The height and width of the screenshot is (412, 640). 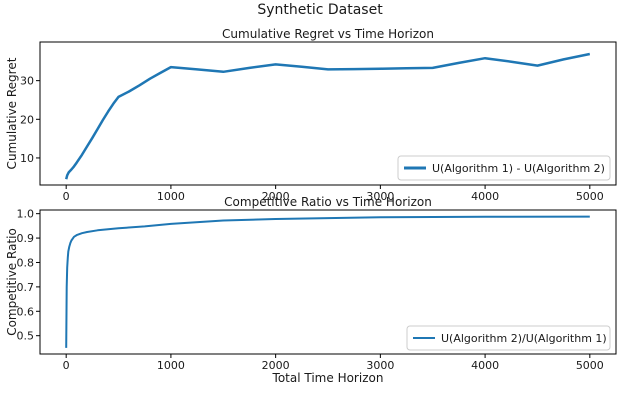 I want to click on y-axis-label: Cumulative Regret, so click(x=12, y=113).